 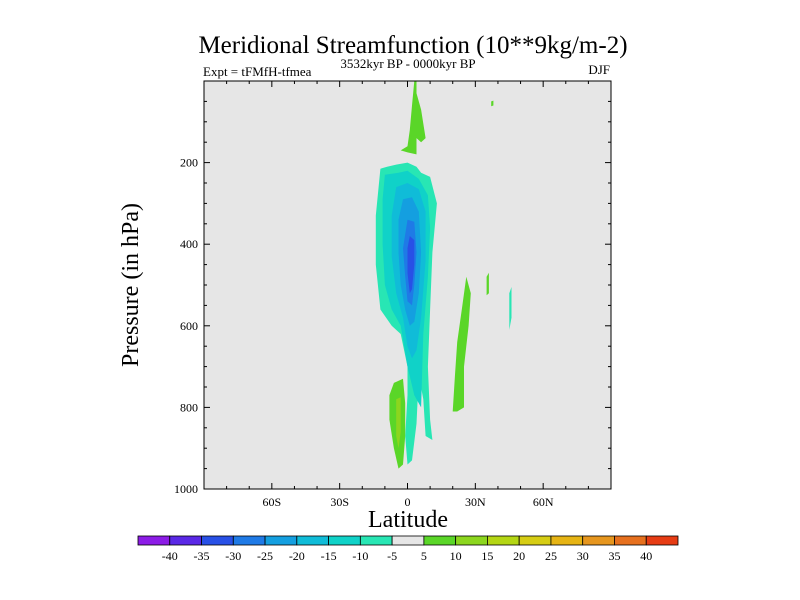 I want to click on x-axis-label: Latitude, so click(x=408, y=520).